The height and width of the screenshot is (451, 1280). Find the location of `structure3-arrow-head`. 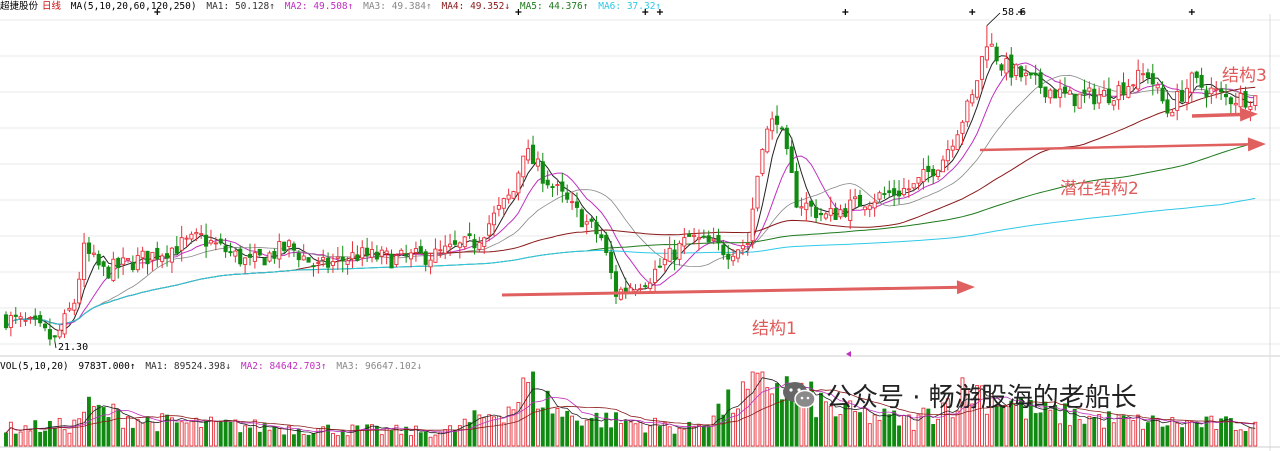

structure3-arrow-head is located at coordinates (1248, 114).